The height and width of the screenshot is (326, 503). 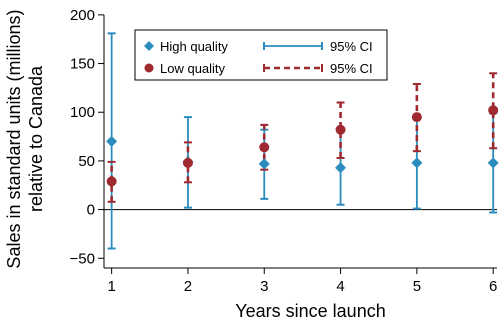 I want to click on y-axis-title-line: relative to Canada, so click(x=36, y=138).